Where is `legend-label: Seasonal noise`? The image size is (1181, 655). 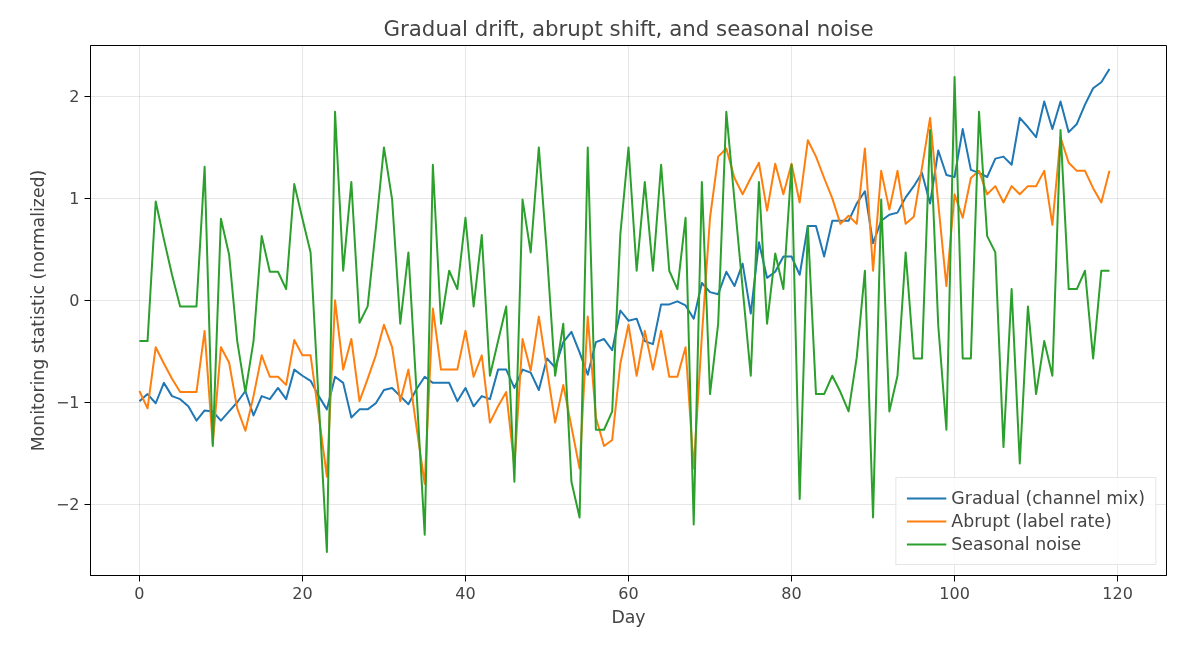 legend-label: Seasonal noise is located at coordinates (1016, 544).